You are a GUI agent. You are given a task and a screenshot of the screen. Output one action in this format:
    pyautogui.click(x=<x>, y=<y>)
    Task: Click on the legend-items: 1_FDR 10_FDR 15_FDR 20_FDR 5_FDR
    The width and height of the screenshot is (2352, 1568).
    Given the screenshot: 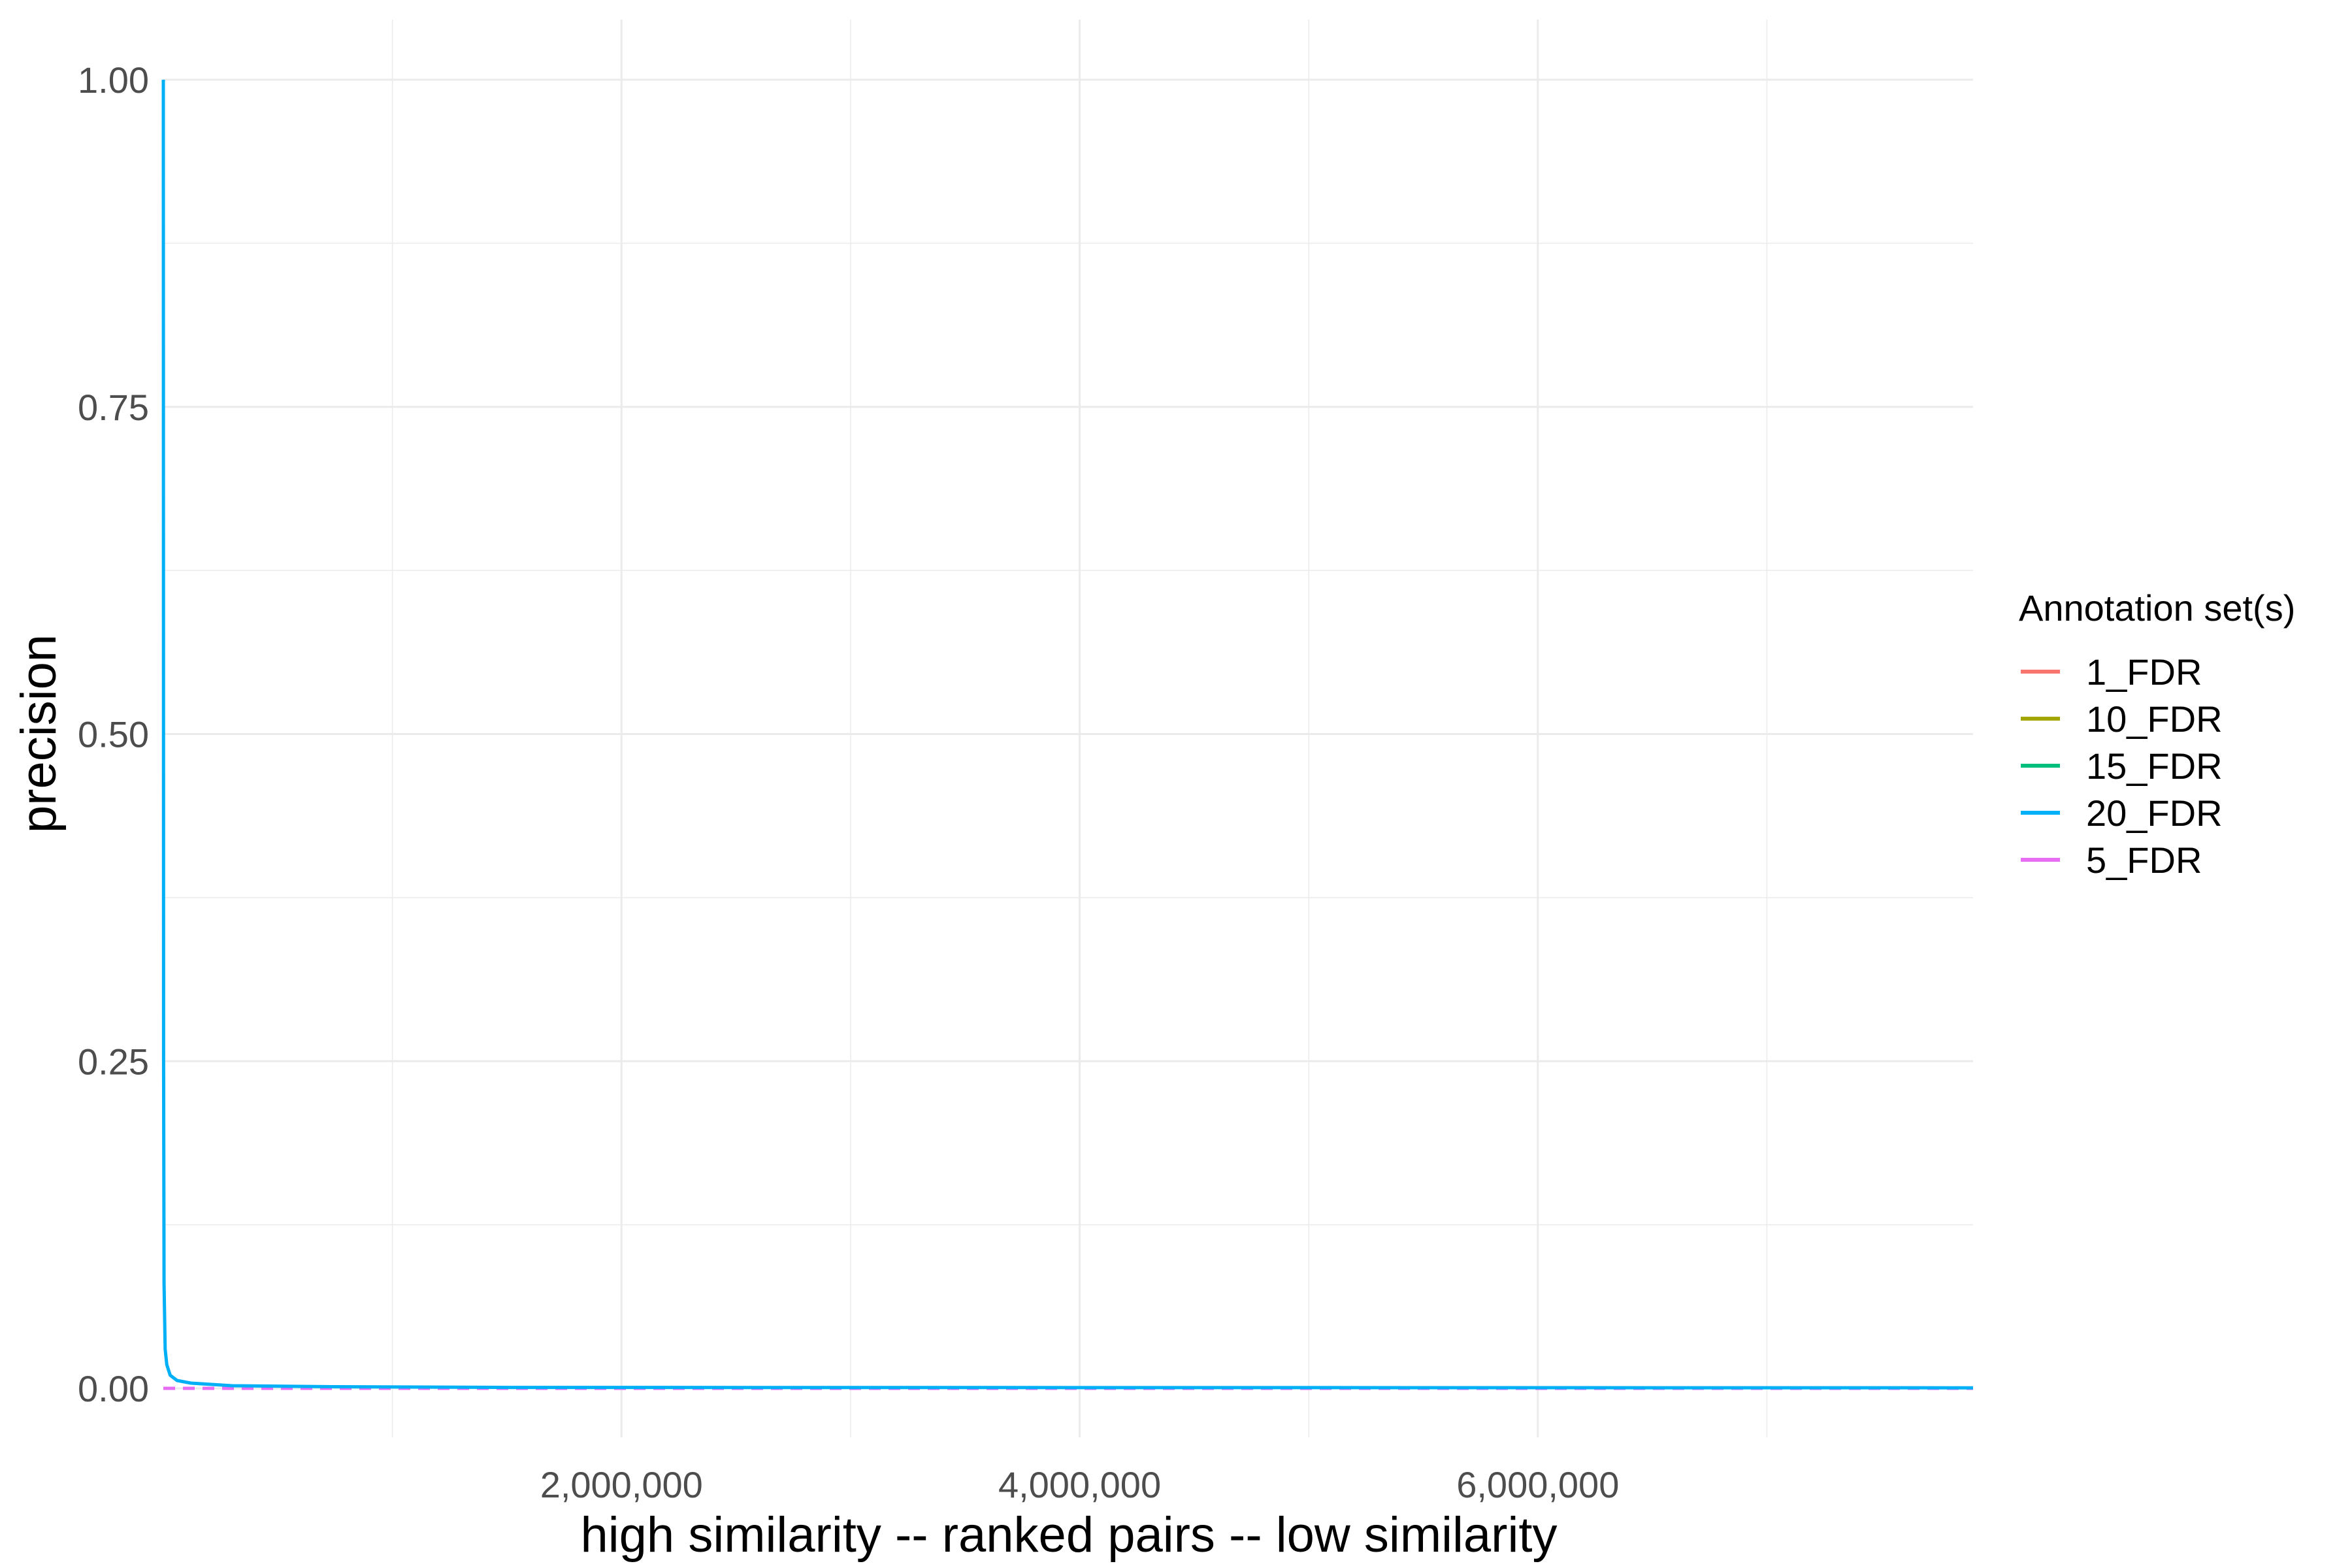 What is the action you would take?
    pyautogui.click(x=2122, y=766)
    